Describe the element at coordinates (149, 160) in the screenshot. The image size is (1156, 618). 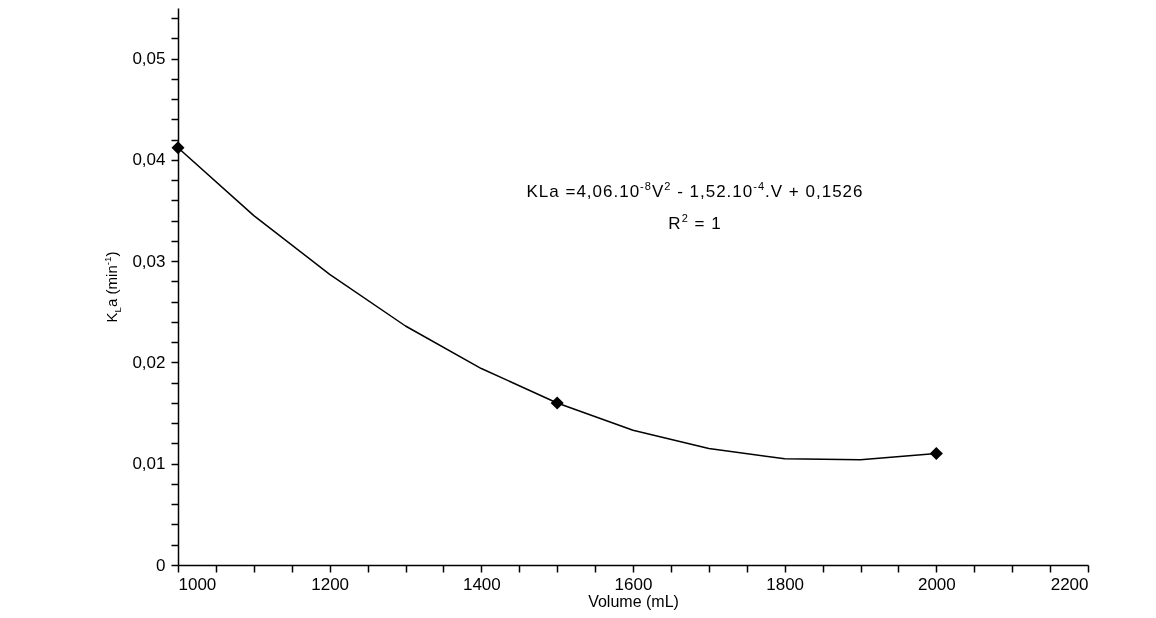
I see `y-tick-label: 0,04` at that location.